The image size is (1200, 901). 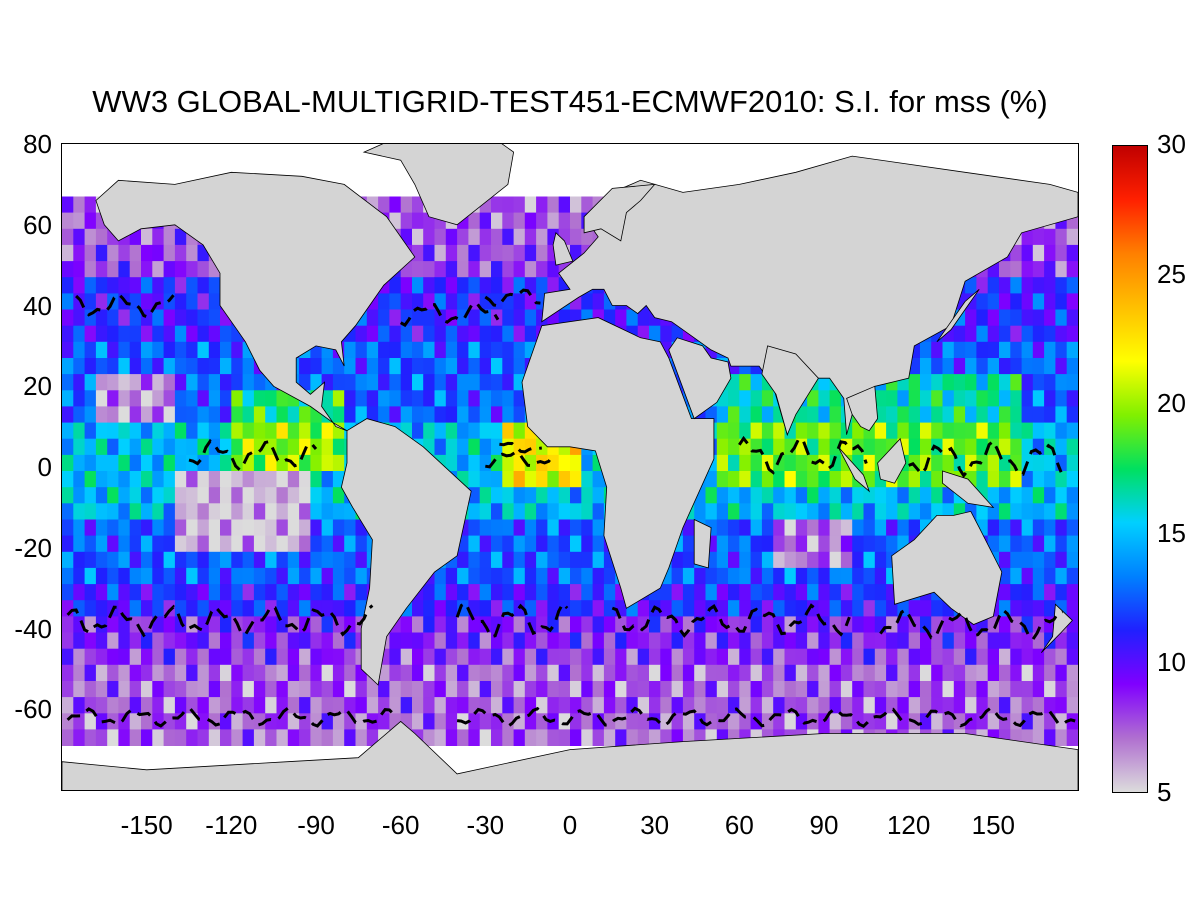 I want to click on sumatra-land, so click(x=854, y=469).